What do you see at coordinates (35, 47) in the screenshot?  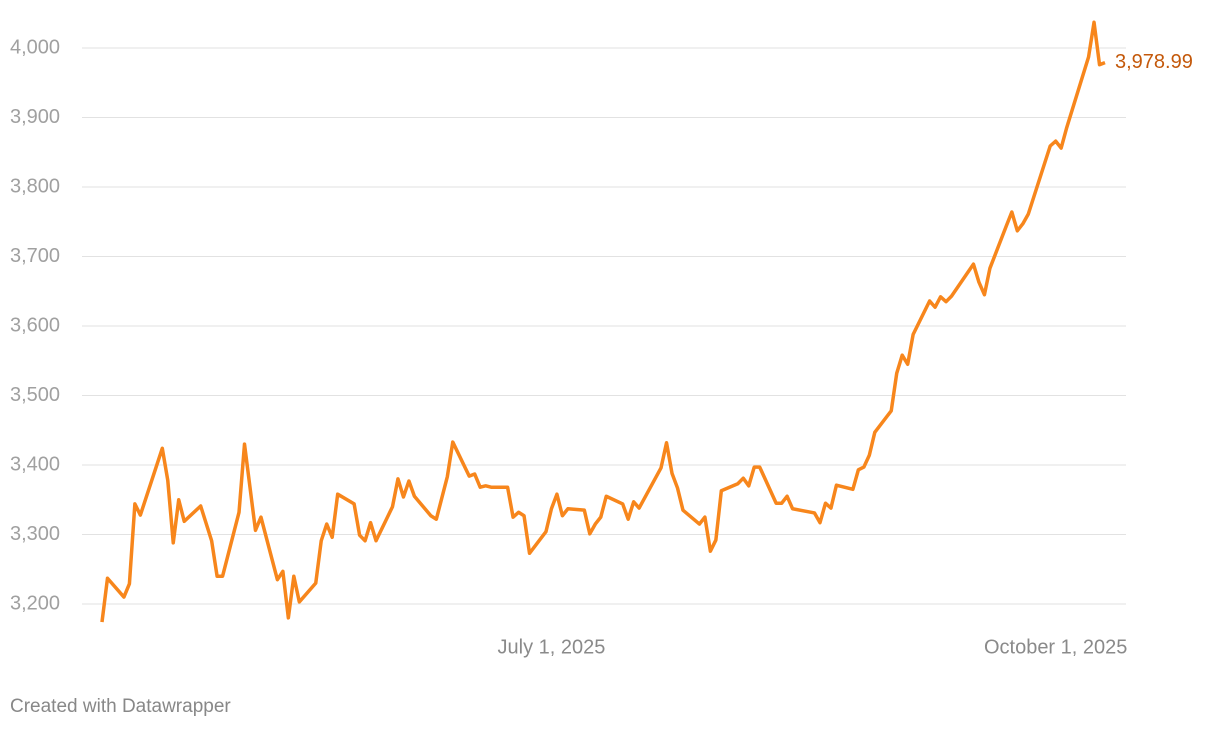 I see `y-tick-label: 4,000` at bounding box center [35, 47].